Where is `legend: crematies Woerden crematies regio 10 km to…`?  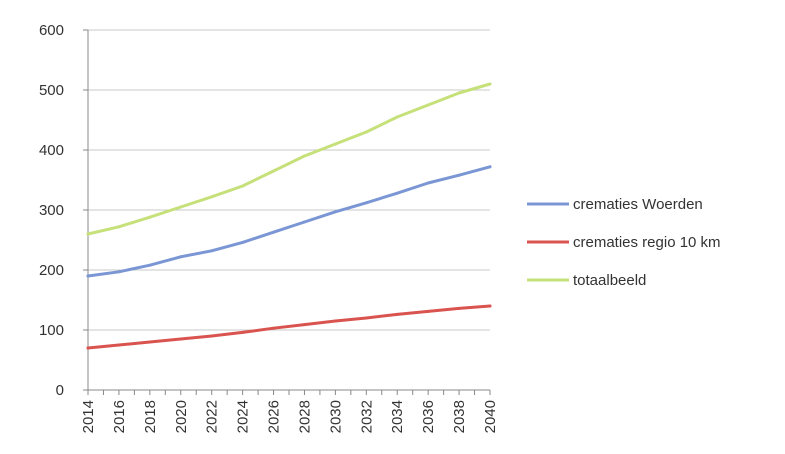
legend: crematies Woerden crematies regio 10 km to… is located at coordinates (624, 242).